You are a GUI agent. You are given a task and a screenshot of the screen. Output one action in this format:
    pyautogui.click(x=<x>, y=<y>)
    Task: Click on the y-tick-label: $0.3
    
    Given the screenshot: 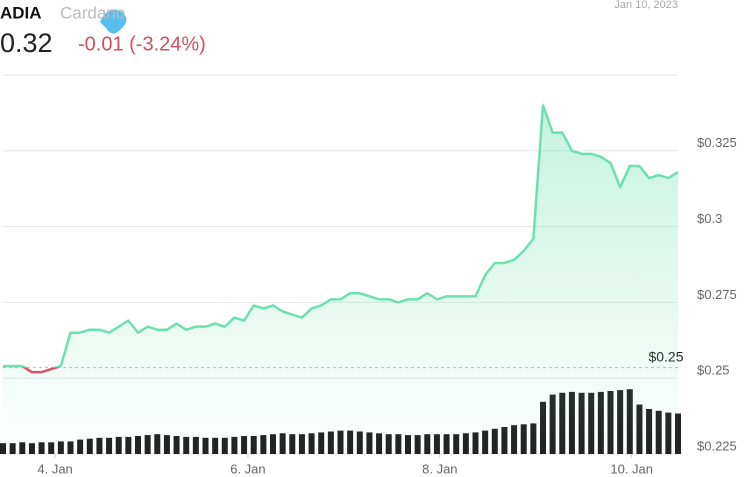 What is the action you would take?
    pyautogui.click(x=709, y=218)
    